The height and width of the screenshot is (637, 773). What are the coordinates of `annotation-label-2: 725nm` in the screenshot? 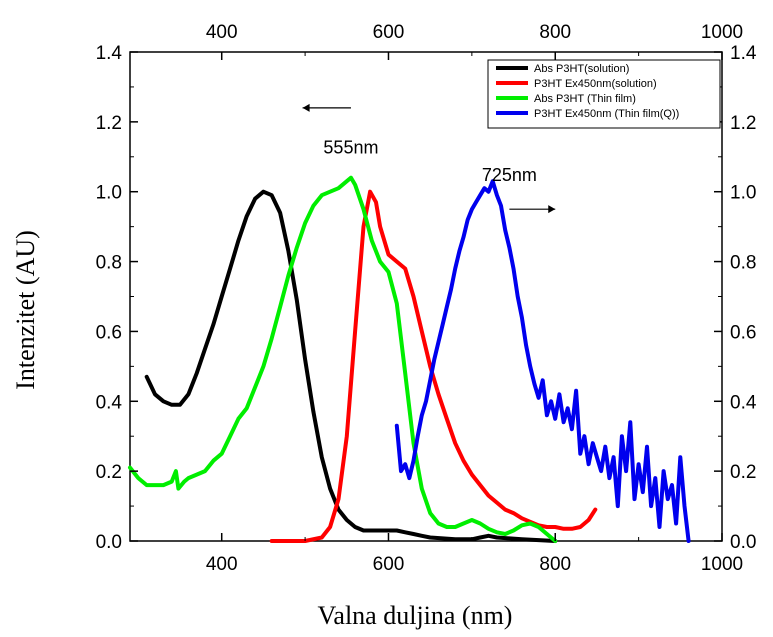 It's located at (509, 175).